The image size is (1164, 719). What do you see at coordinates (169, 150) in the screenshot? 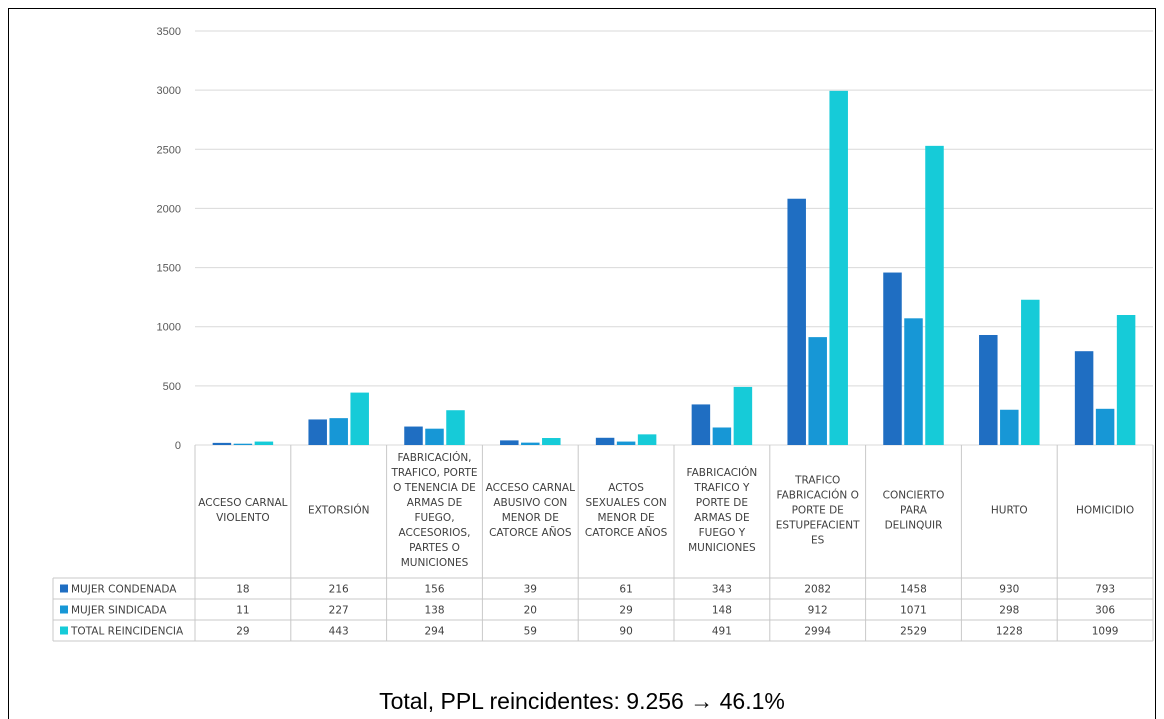
I see `y-tick-label: 2500` at bounding box center [169, 150].